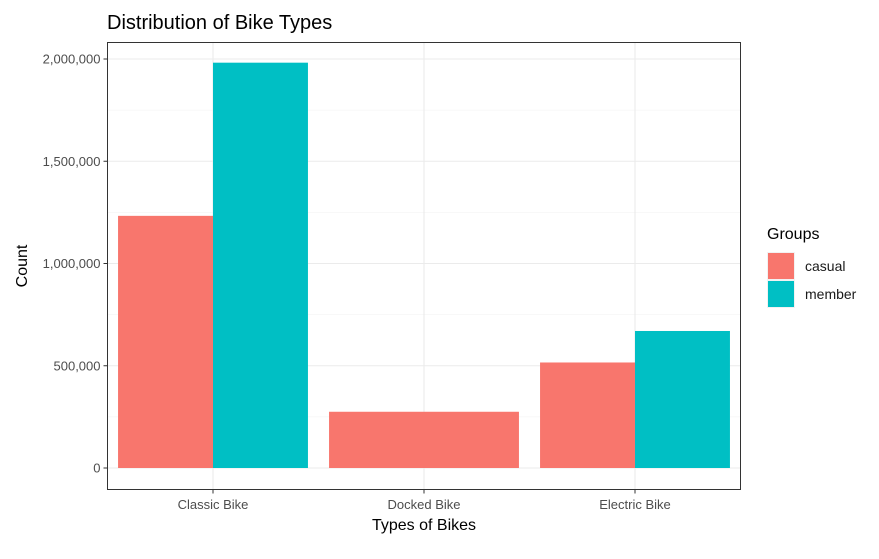 The image size is (879, 559). I want to click on legend-swatch-casual, so click(781, 266).